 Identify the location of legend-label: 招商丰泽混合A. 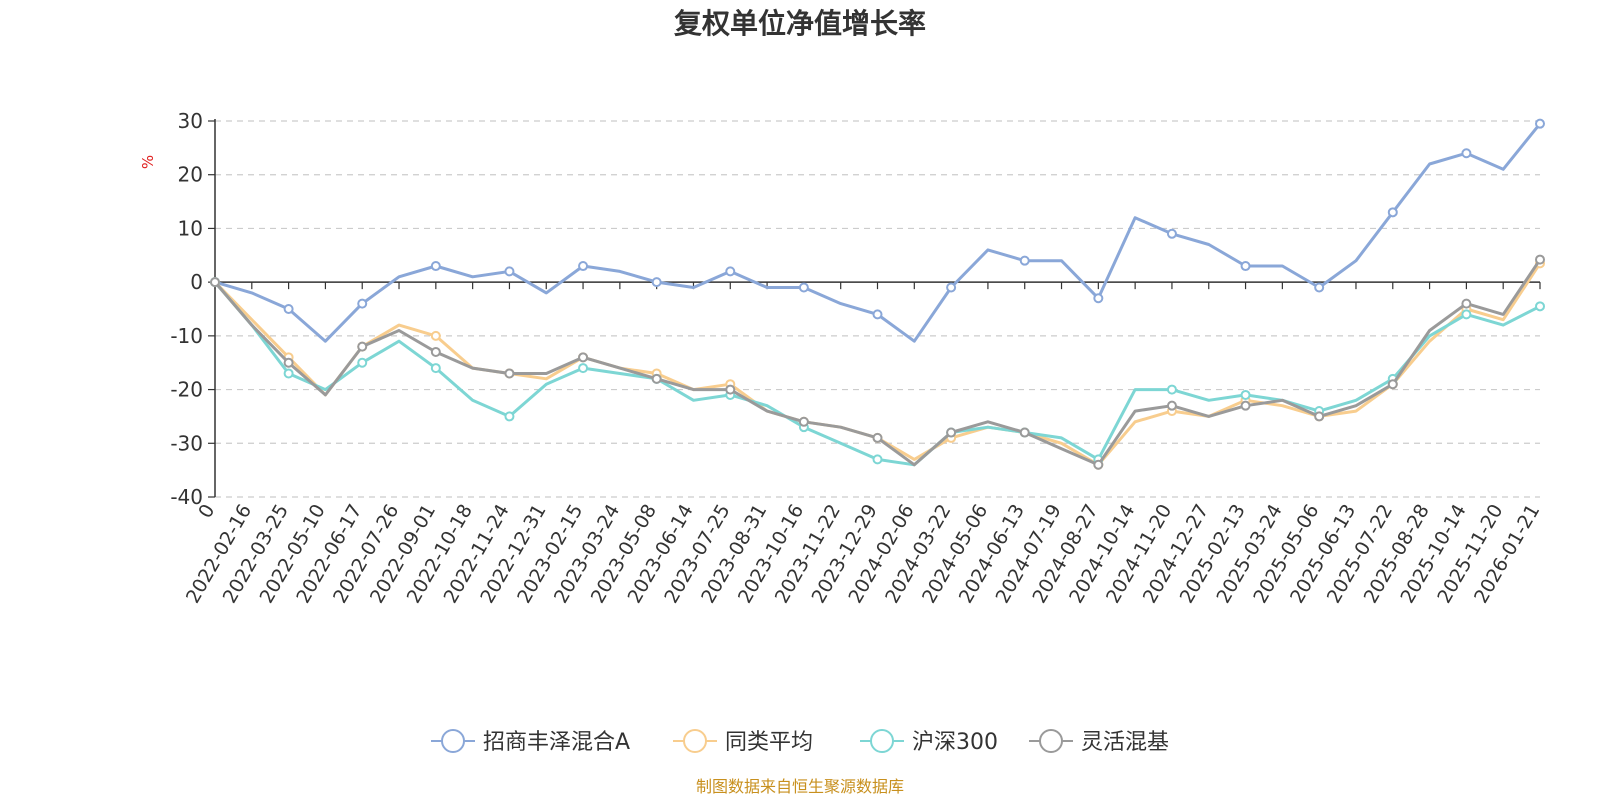
(556, 742).